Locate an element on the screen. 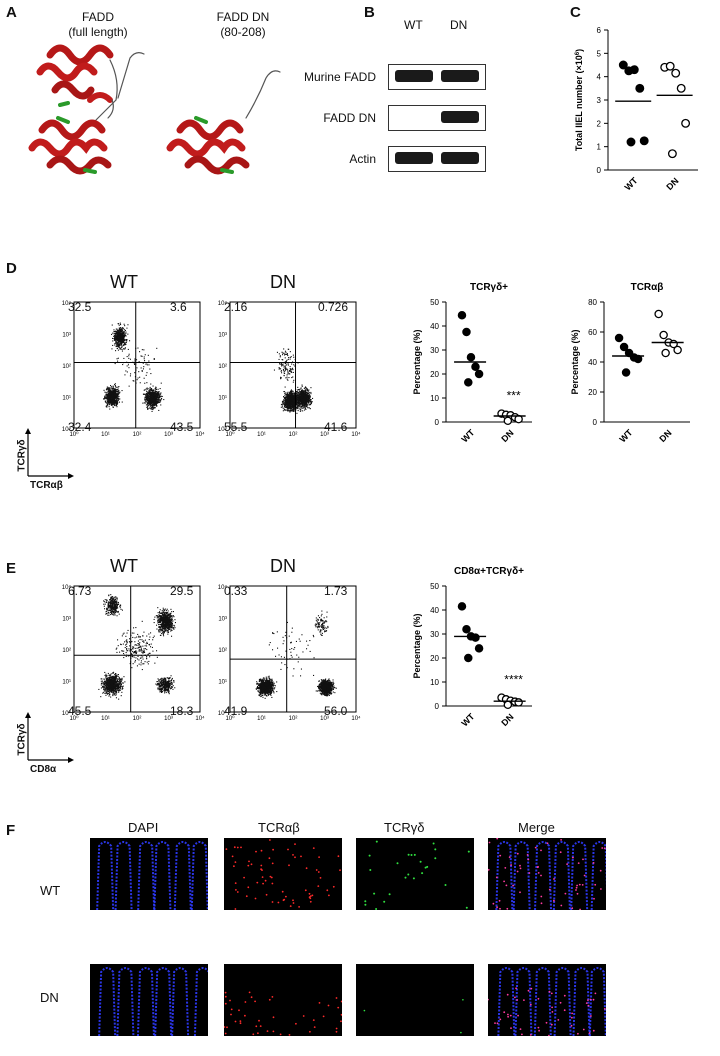 The height and width of the screenshot is (1056, 720). flow-d-wt-ll: 32.4 is located at coordinates (80, 427).